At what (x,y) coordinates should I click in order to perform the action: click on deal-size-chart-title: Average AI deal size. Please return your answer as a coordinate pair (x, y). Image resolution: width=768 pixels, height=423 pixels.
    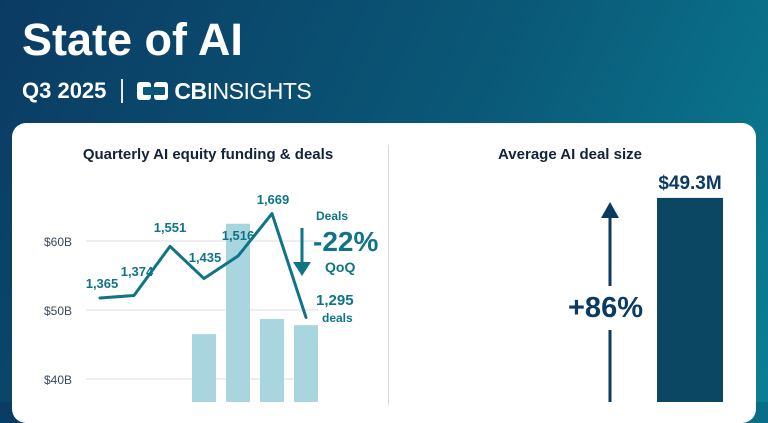
    Looking at the image, I should click on (570, 154).